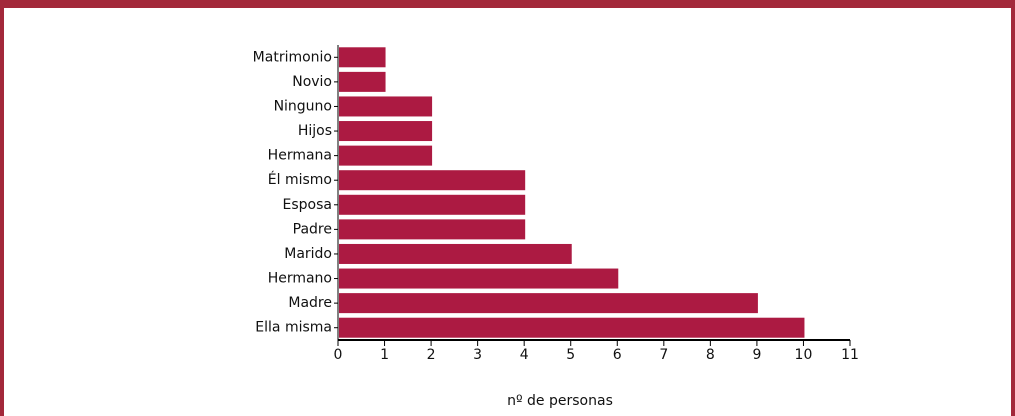 This screenshot has height=416, width=1015. What do you see at coordinates (292, 57) in the screenshot?
I see `y-tick-label: Matrimonio` at bounding box center [292, 57].